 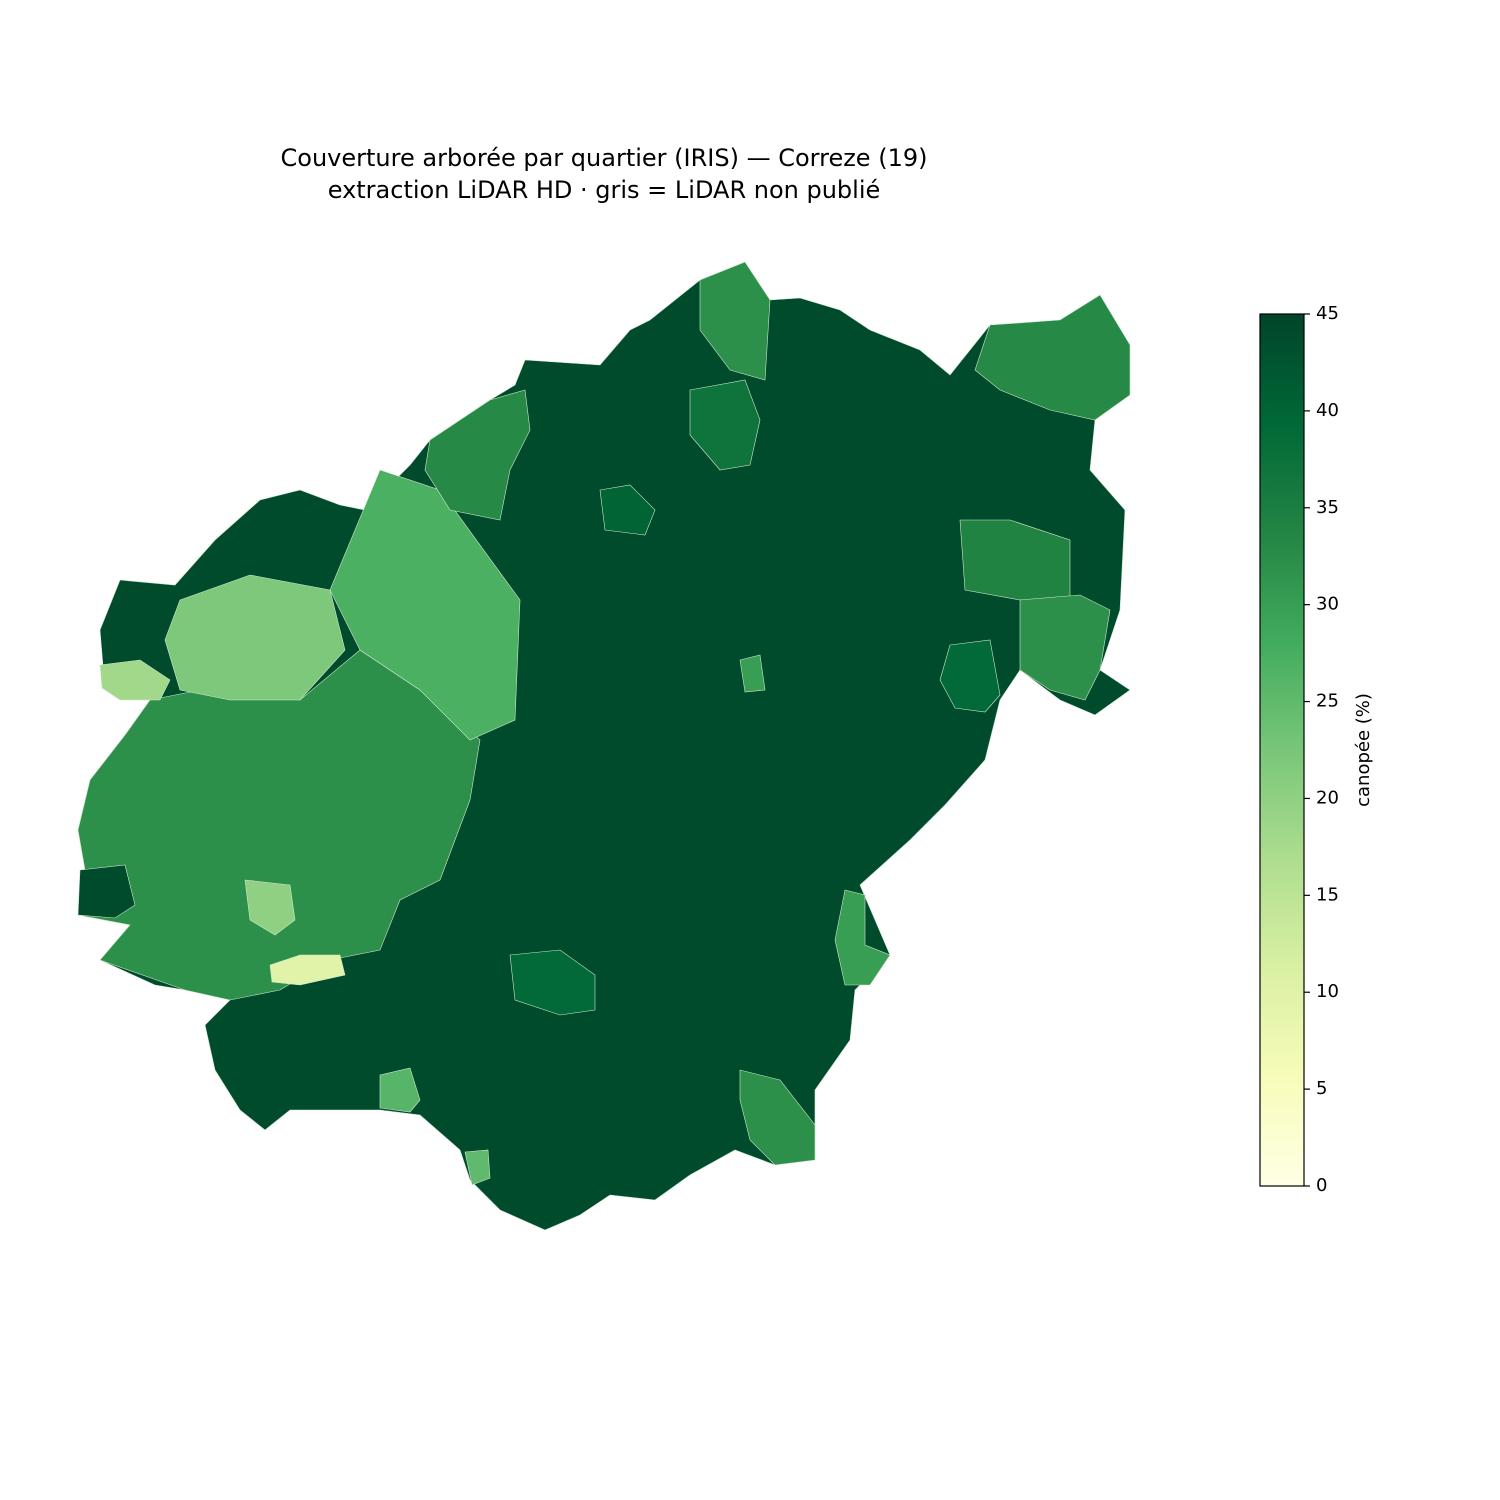 What do you see at coordinates (1327, 410) in the screenshot?
I see `colorbar-tick-label: 40` at bounding box center [1327, 410].